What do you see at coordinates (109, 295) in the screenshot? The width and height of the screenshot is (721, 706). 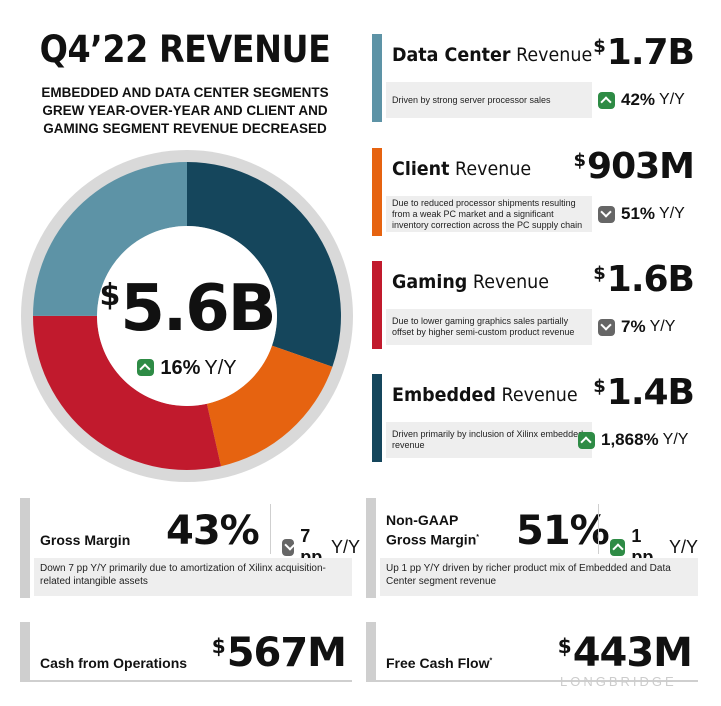 I see `total-dollar-sign: $` at bounding box center [109, 295].